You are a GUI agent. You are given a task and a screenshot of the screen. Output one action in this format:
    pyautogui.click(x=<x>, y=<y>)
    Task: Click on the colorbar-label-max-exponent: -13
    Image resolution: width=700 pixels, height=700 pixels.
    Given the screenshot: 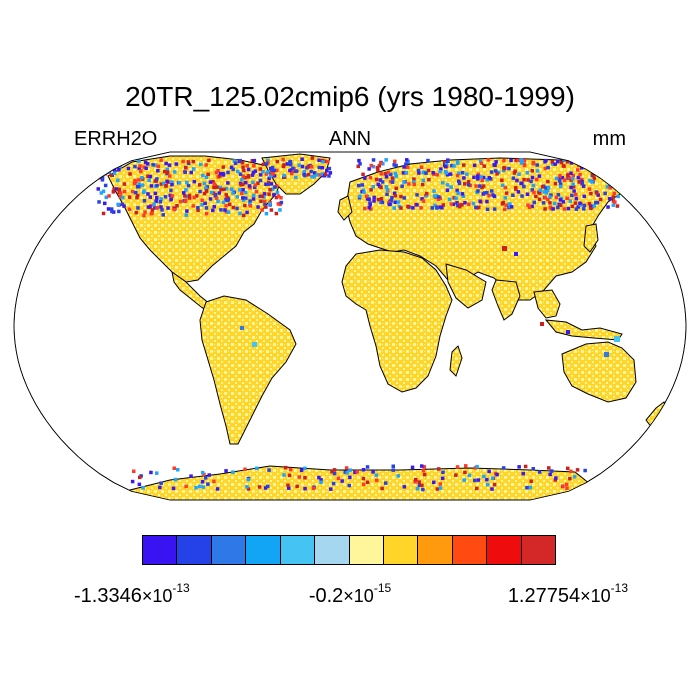 What is the action you would take?
    pyautogui.click(x=619, y=588)
    